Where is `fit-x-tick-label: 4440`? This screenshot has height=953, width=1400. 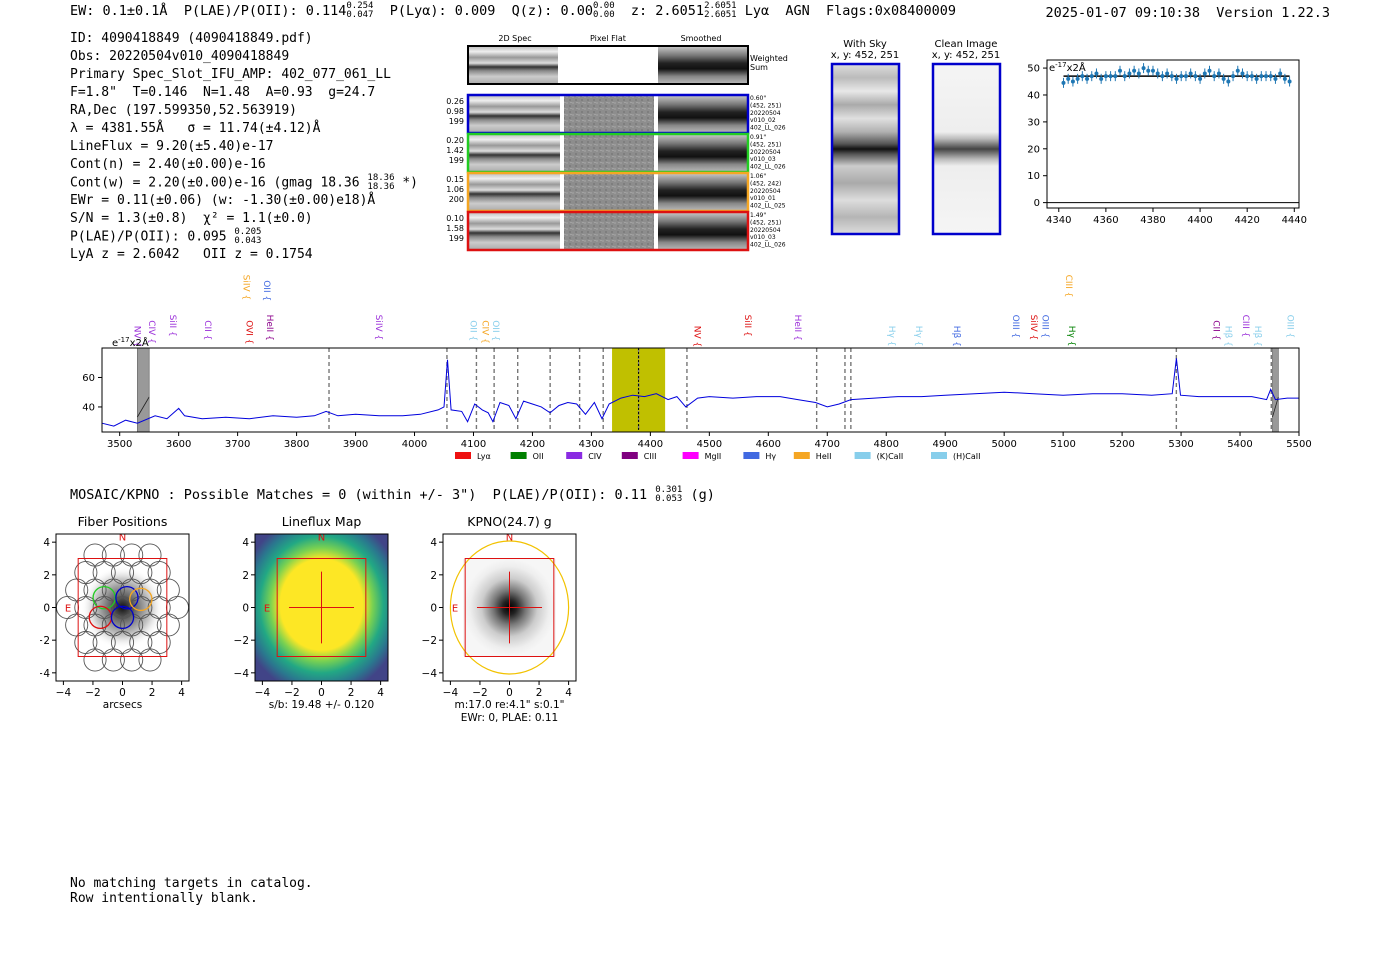 fit-x-tick-label: 4440 is located at coordinates (1294, 220).